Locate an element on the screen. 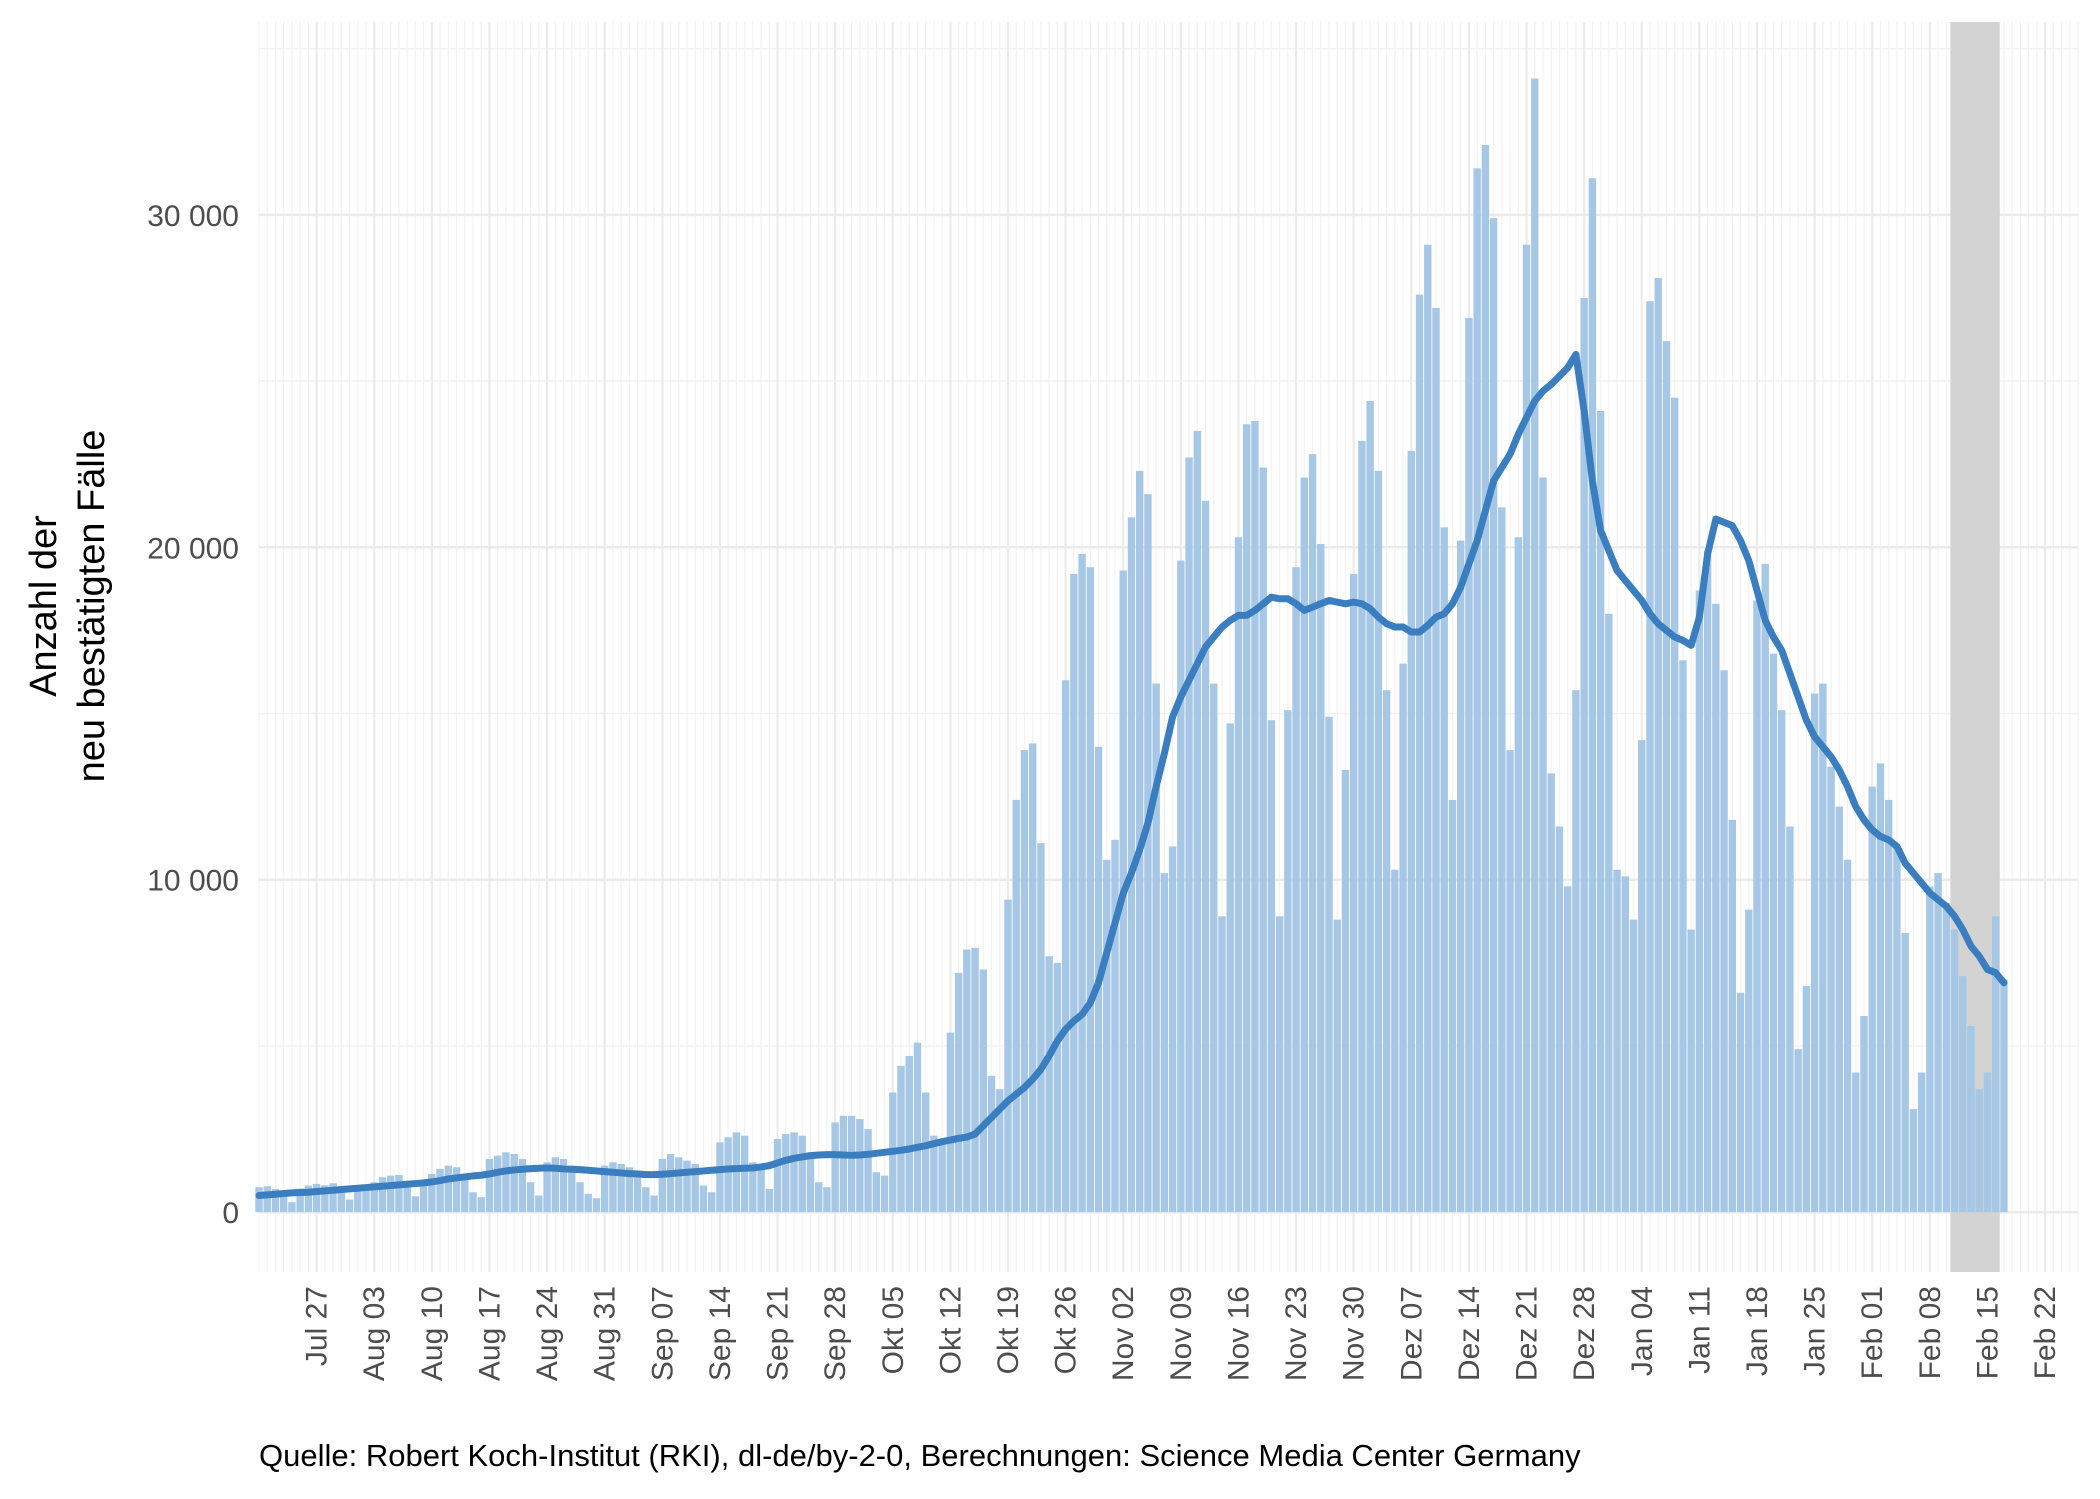  x-tick-label: Feb 08 is located at coordinates (1930, 1332).